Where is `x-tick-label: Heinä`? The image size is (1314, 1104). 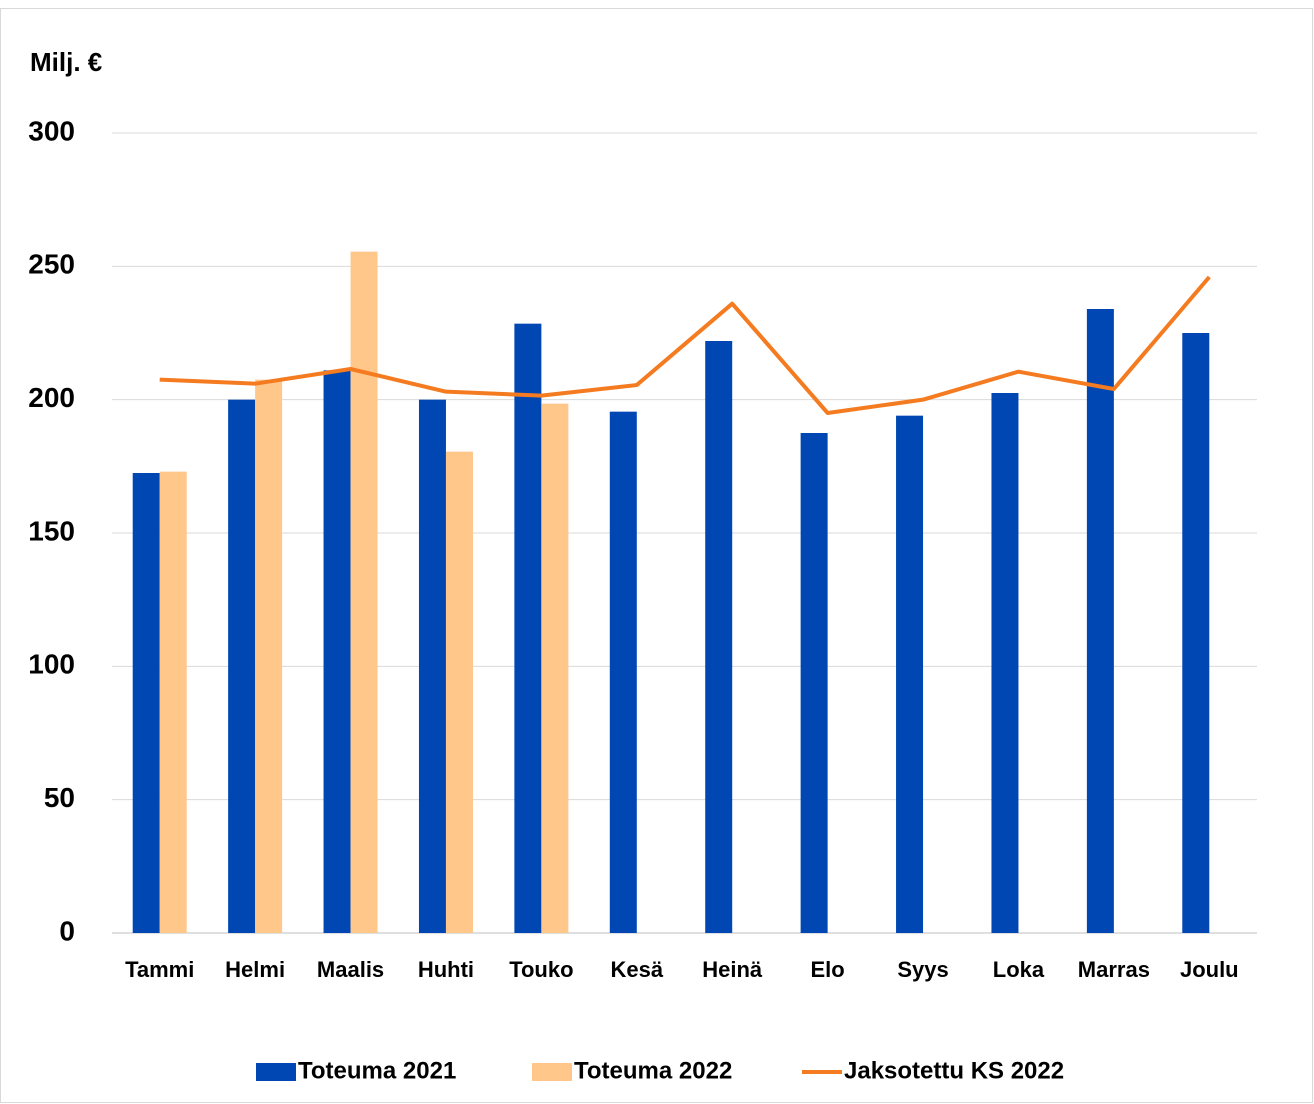 x-tick-label: Heinä is located at coordinates (732, 969).